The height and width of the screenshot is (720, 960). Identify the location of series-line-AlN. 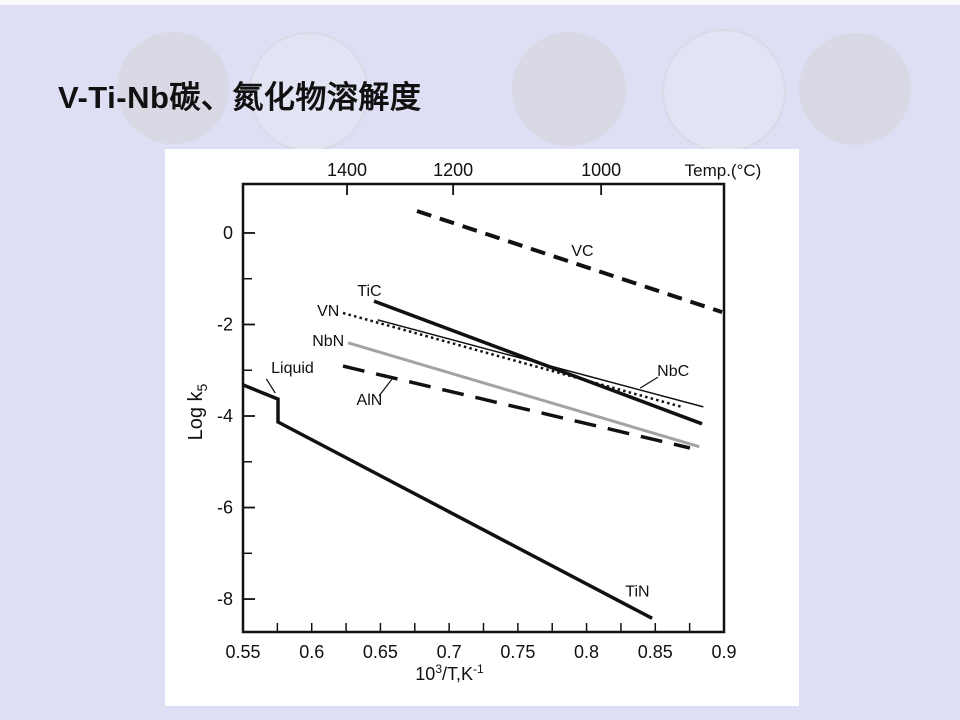
(516, 407).